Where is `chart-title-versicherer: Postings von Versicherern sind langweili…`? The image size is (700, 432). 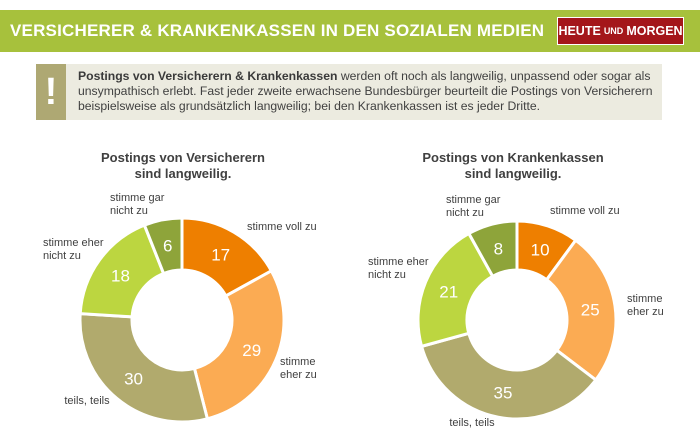
chart-title-versicherer: Postings von Versicherern sind langweili… is located at coordinates (183, 166).